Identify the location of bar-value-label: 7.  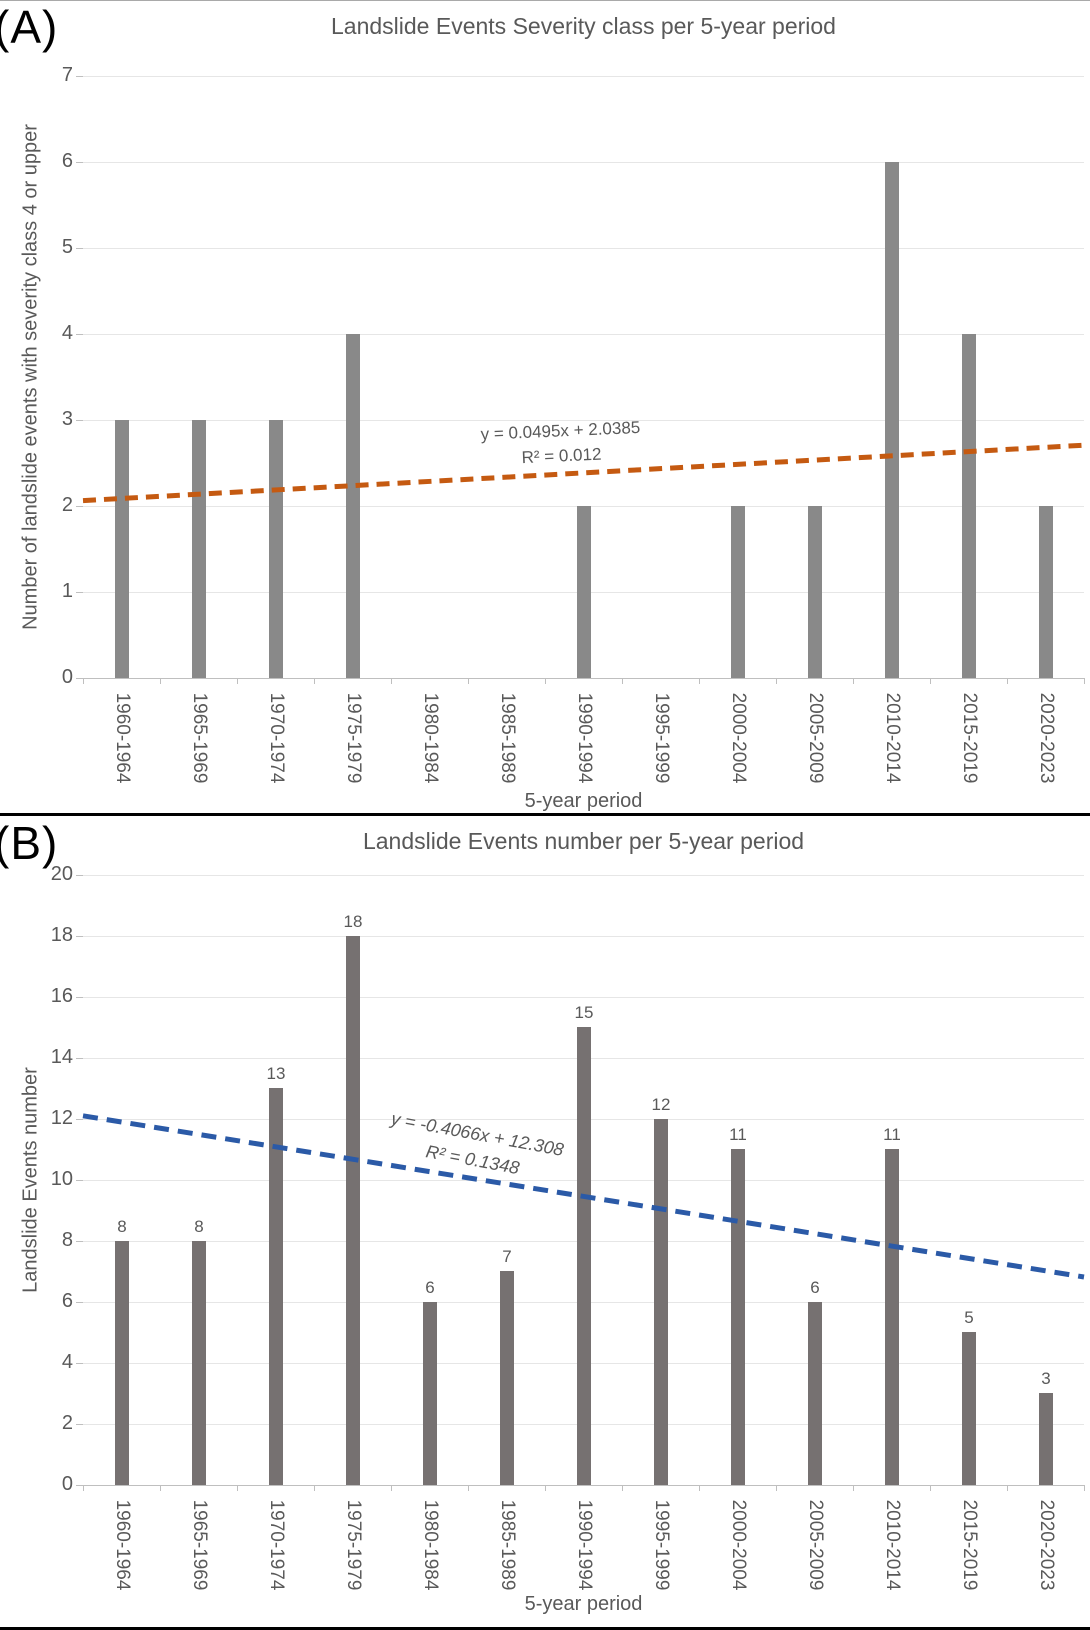
(507, 1256).